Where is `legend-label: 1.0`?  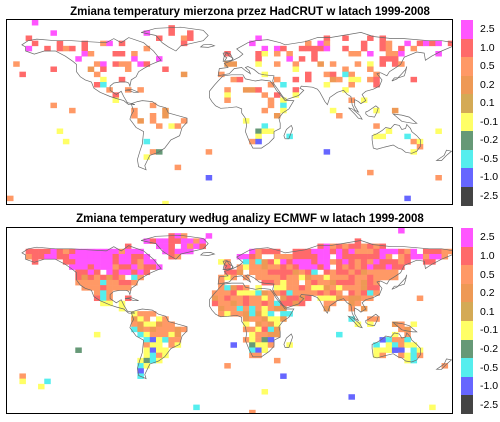
legend-label: 1.0 is located at coordinates (487, 255).